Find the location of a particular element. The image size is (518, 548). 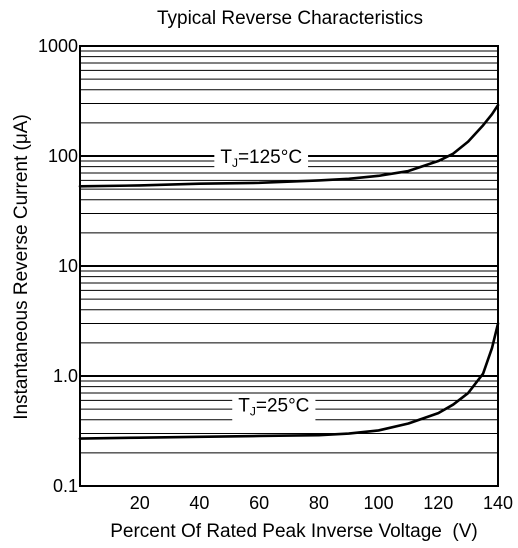

series-label: TJ=125°C is located at coordinates (261, 158).